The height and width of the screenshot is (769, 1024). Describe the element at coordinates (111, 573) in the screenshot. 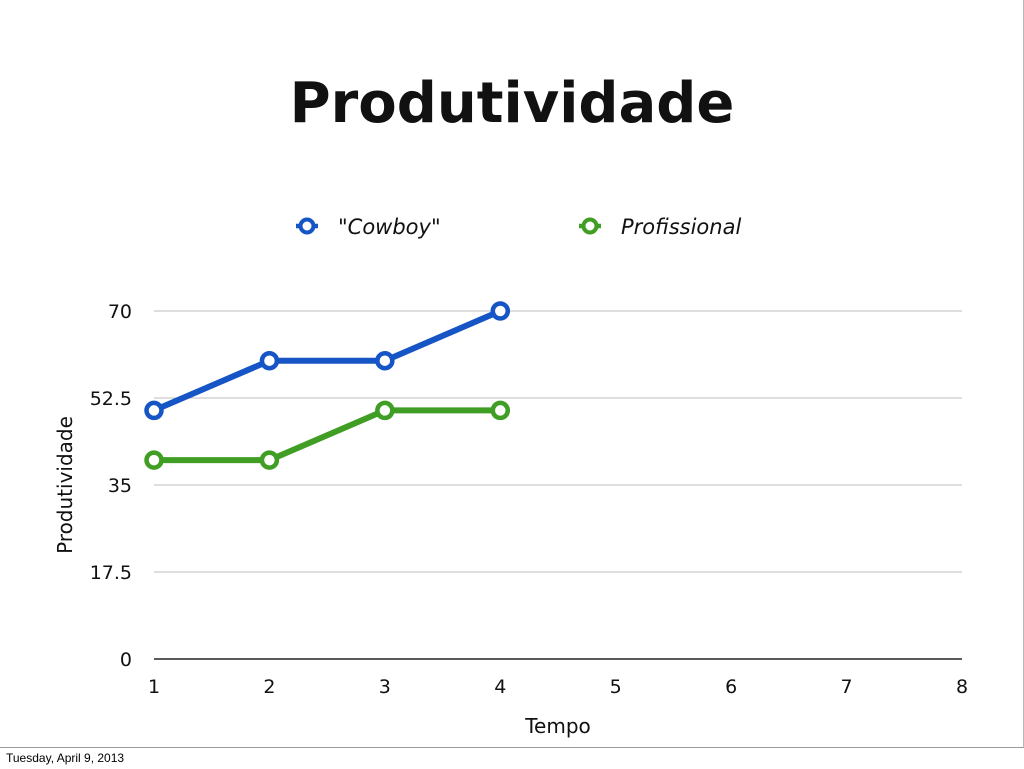

I see `y-tick-label: 17.5` at that location.